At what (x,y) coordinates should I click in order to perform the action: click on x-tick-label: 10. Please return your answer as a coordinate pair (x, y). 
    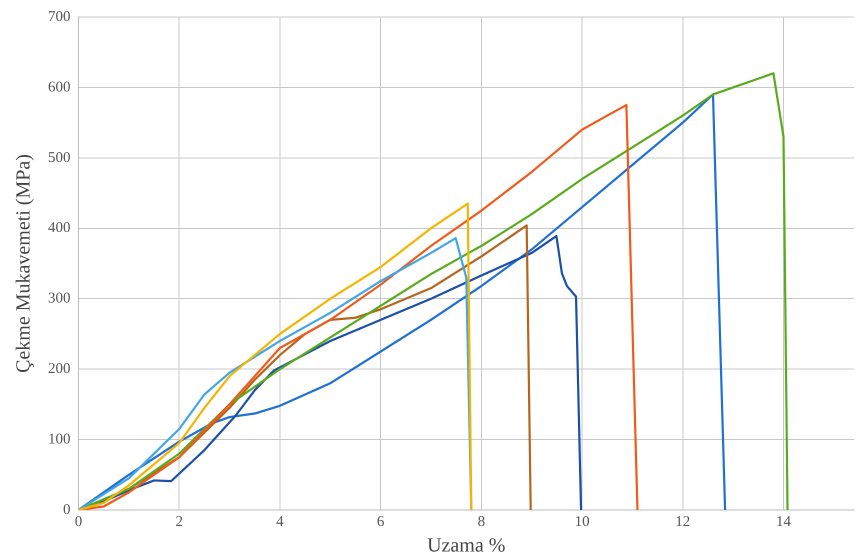
    Looking at the image, I should click on (582, 522).